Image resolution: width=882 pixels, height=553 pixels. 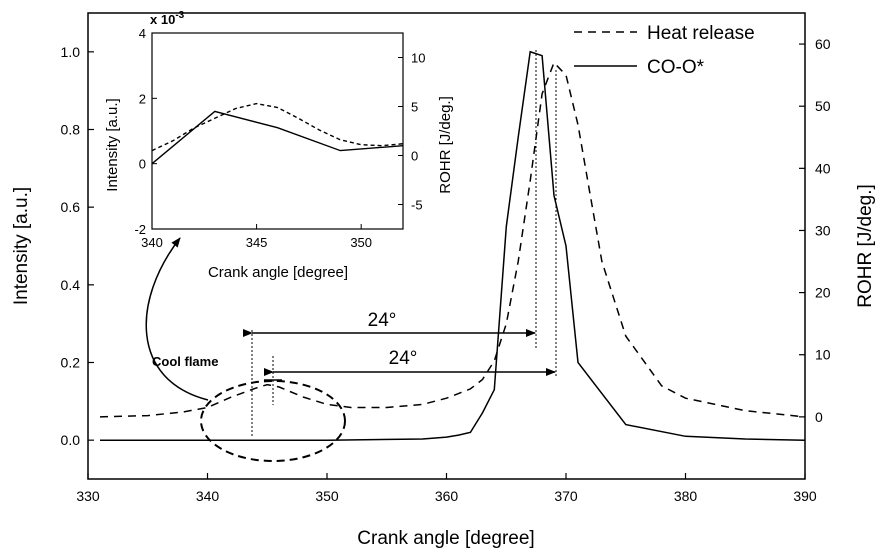 What do you see at coordinates (823, 44) in the screenshot?
I see `main-y2-tick-label: 60` at bounding box center [823, 44].